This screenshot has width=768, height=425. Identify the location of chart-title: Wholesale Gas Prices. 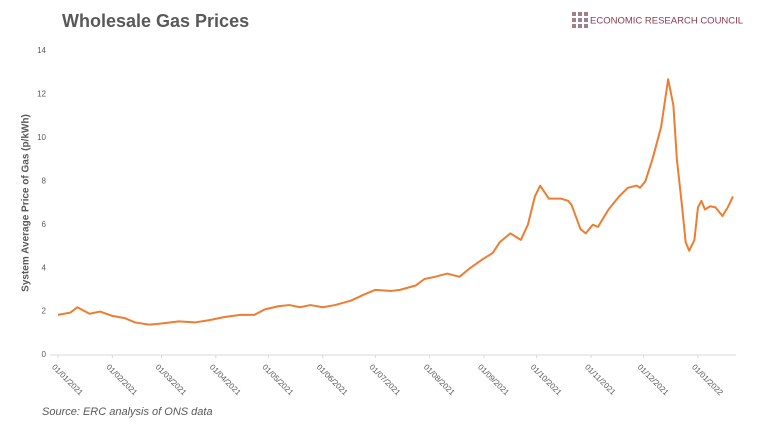
(155, 21).